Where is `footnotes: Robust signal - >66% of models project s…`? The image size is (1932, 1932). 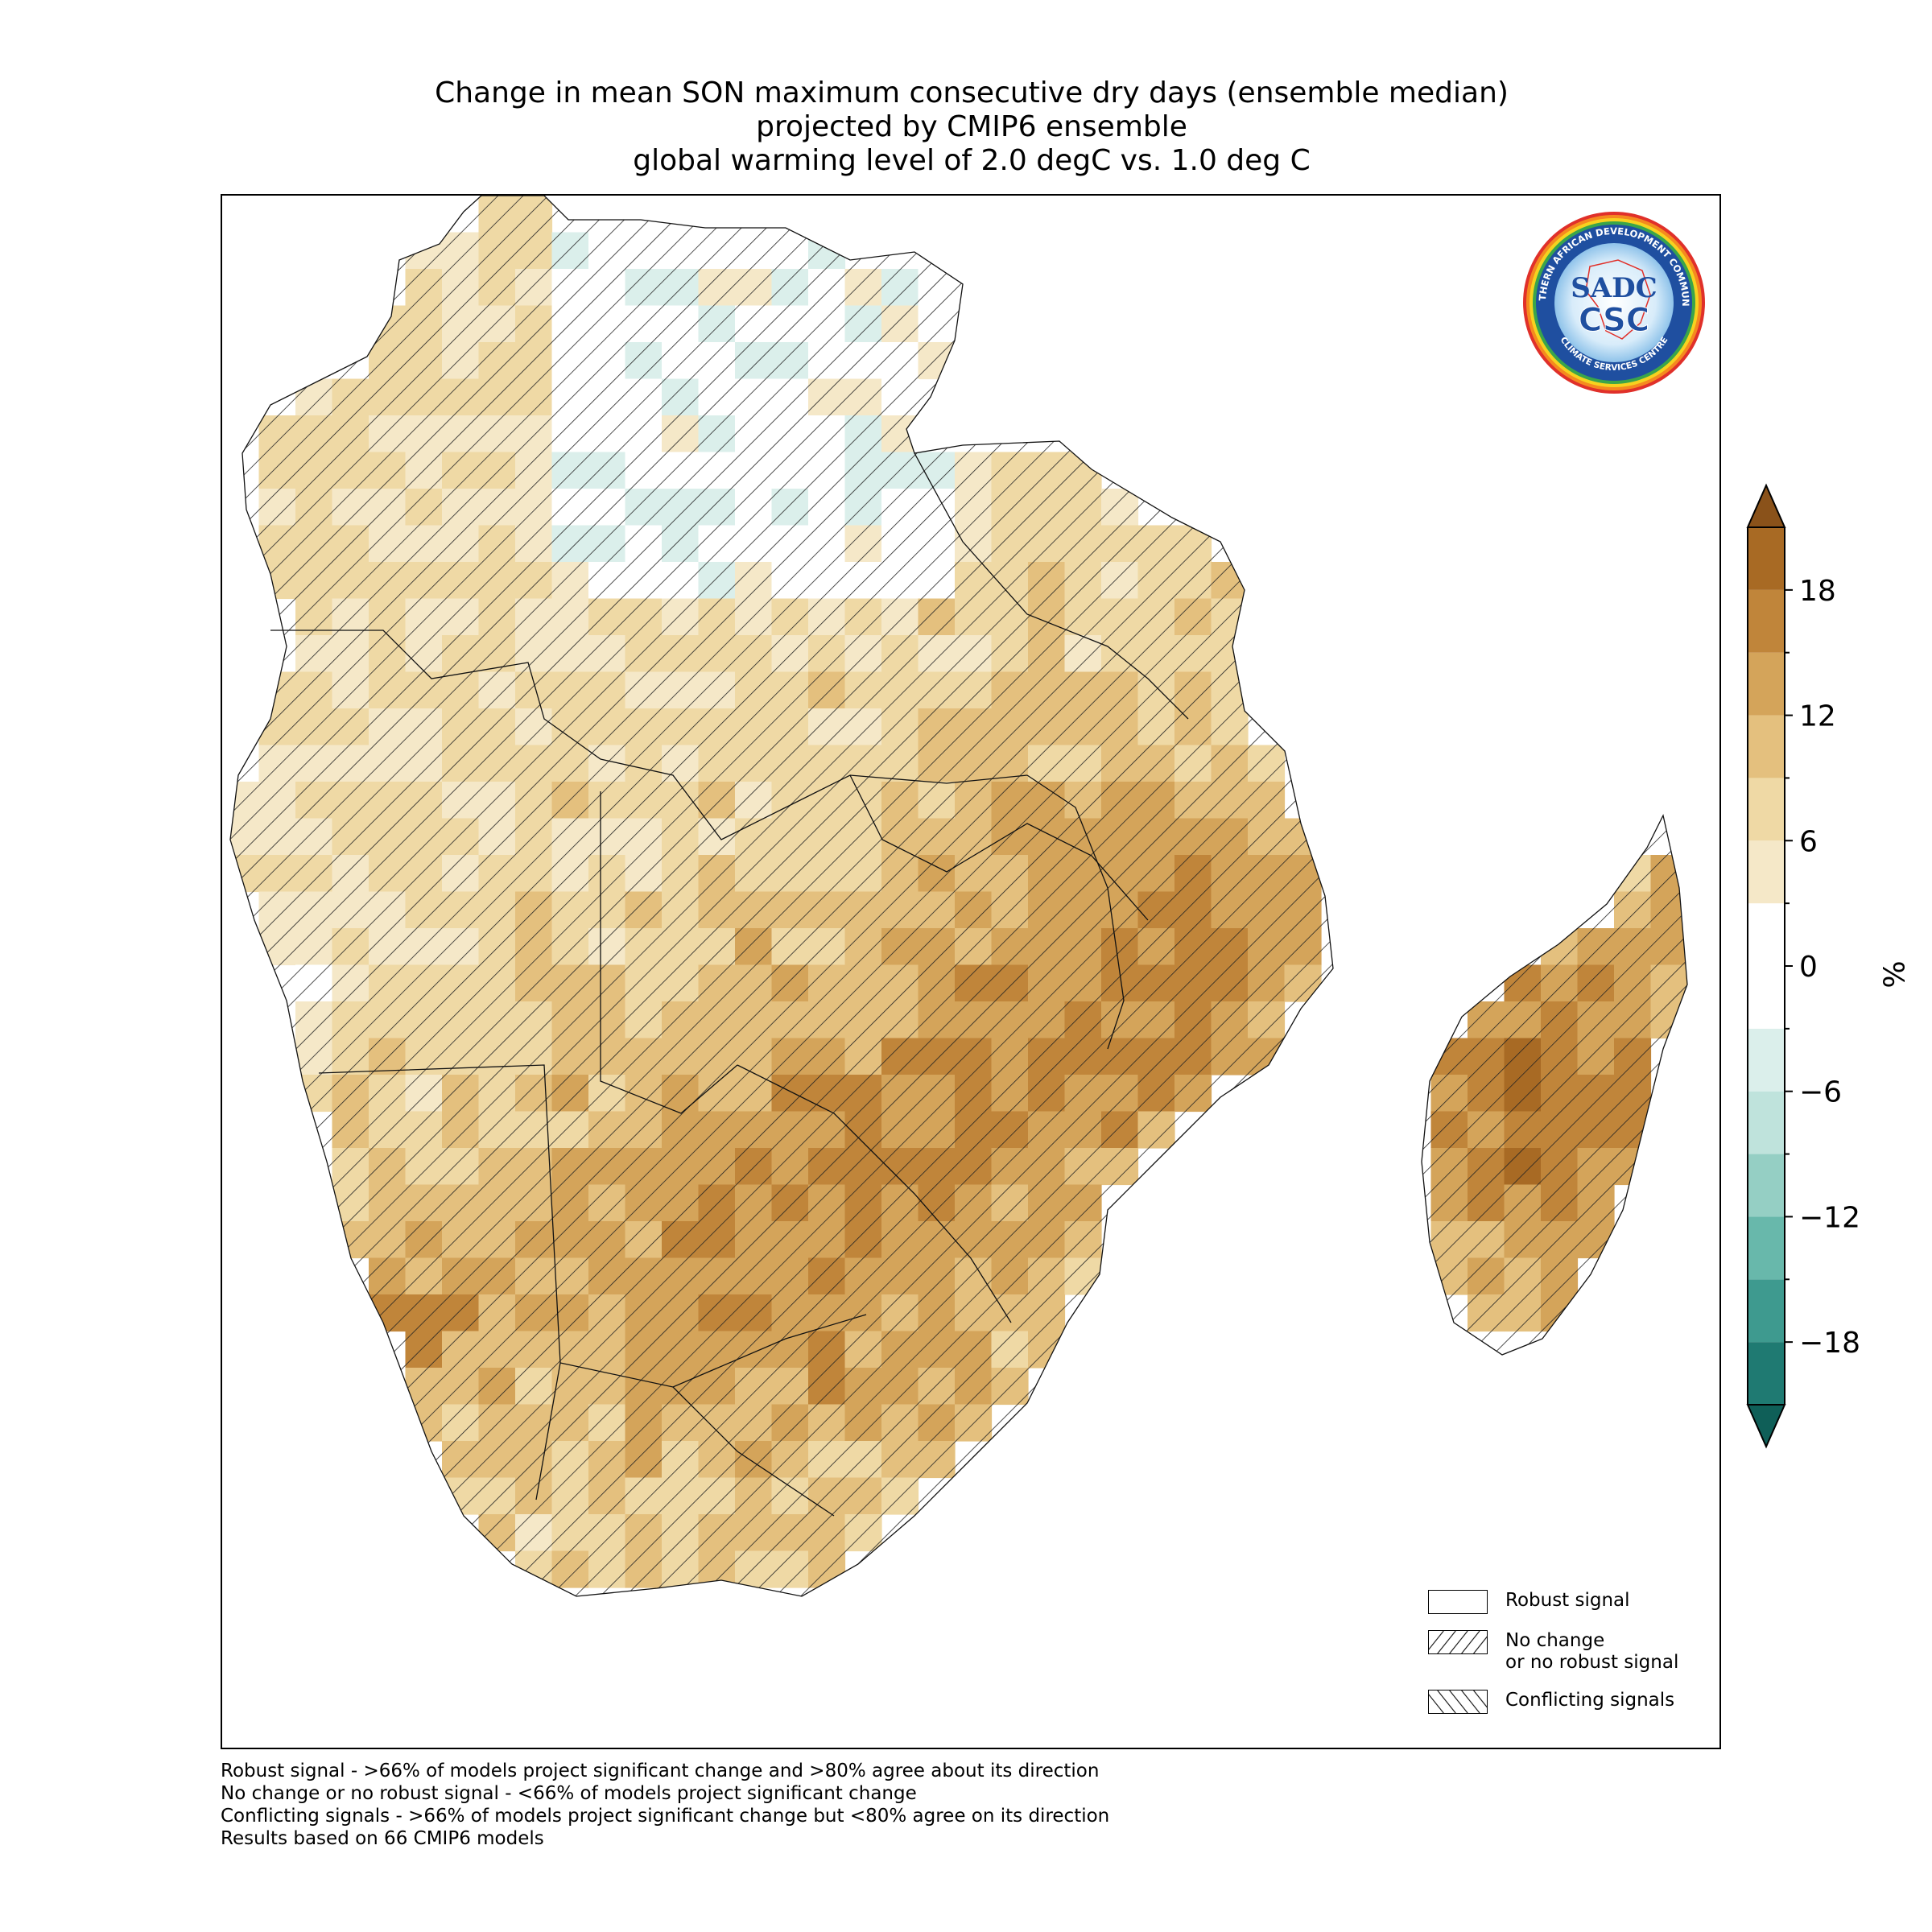 footnotes: Robust signal - >66% of models project s… is located at coordinates (665, 1805).